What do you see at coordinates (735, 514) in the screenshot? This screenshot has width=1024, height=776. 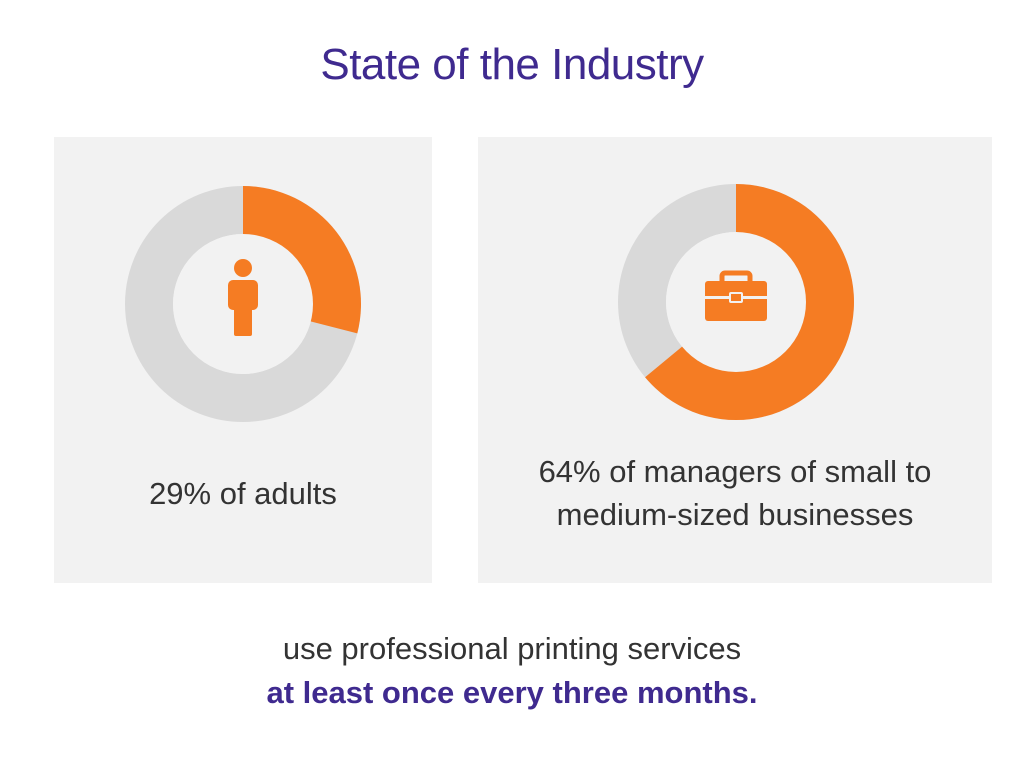 I see `caption-managers-line-2: medium-sized businesses` at bounding box center [735, 514].